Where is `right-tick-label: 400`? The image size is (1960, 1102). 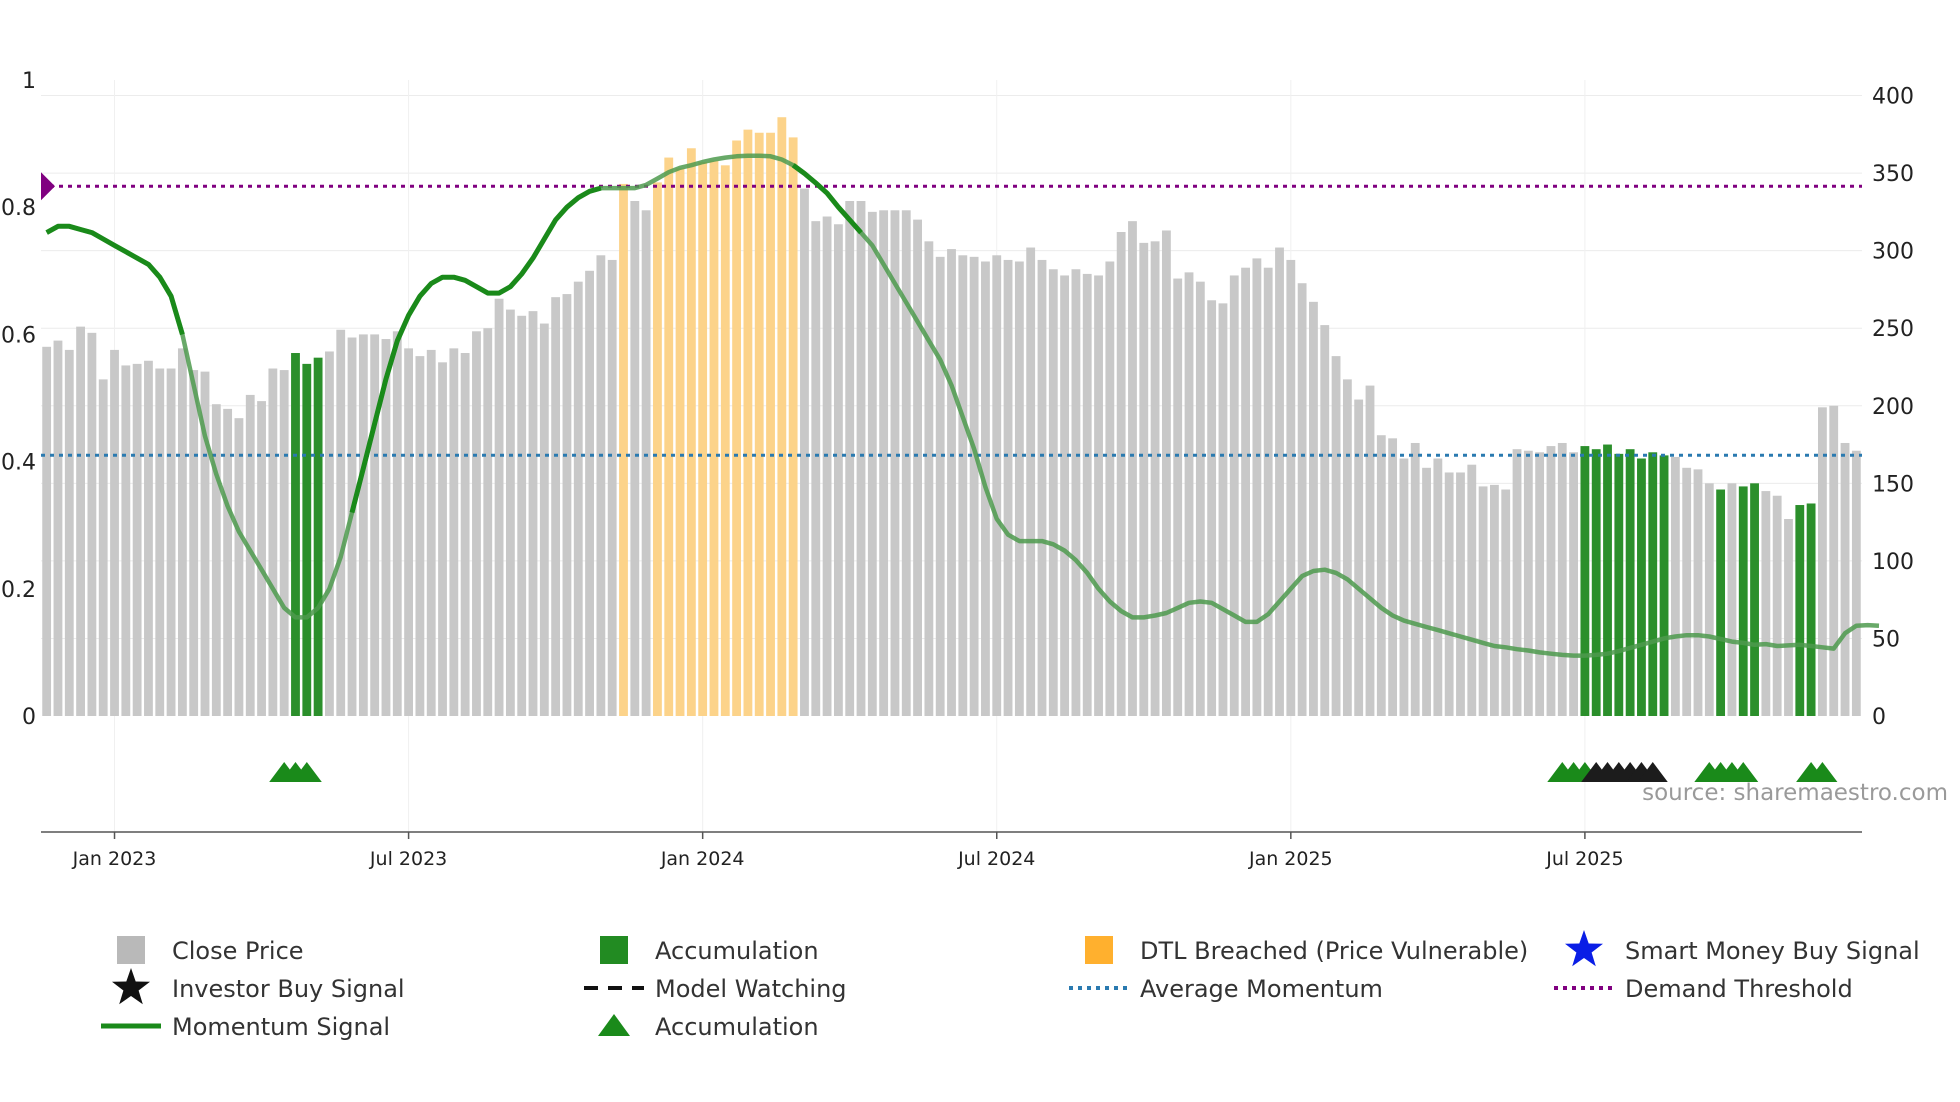
right-tick-label: 400 is located at coordinates (1893, 97).